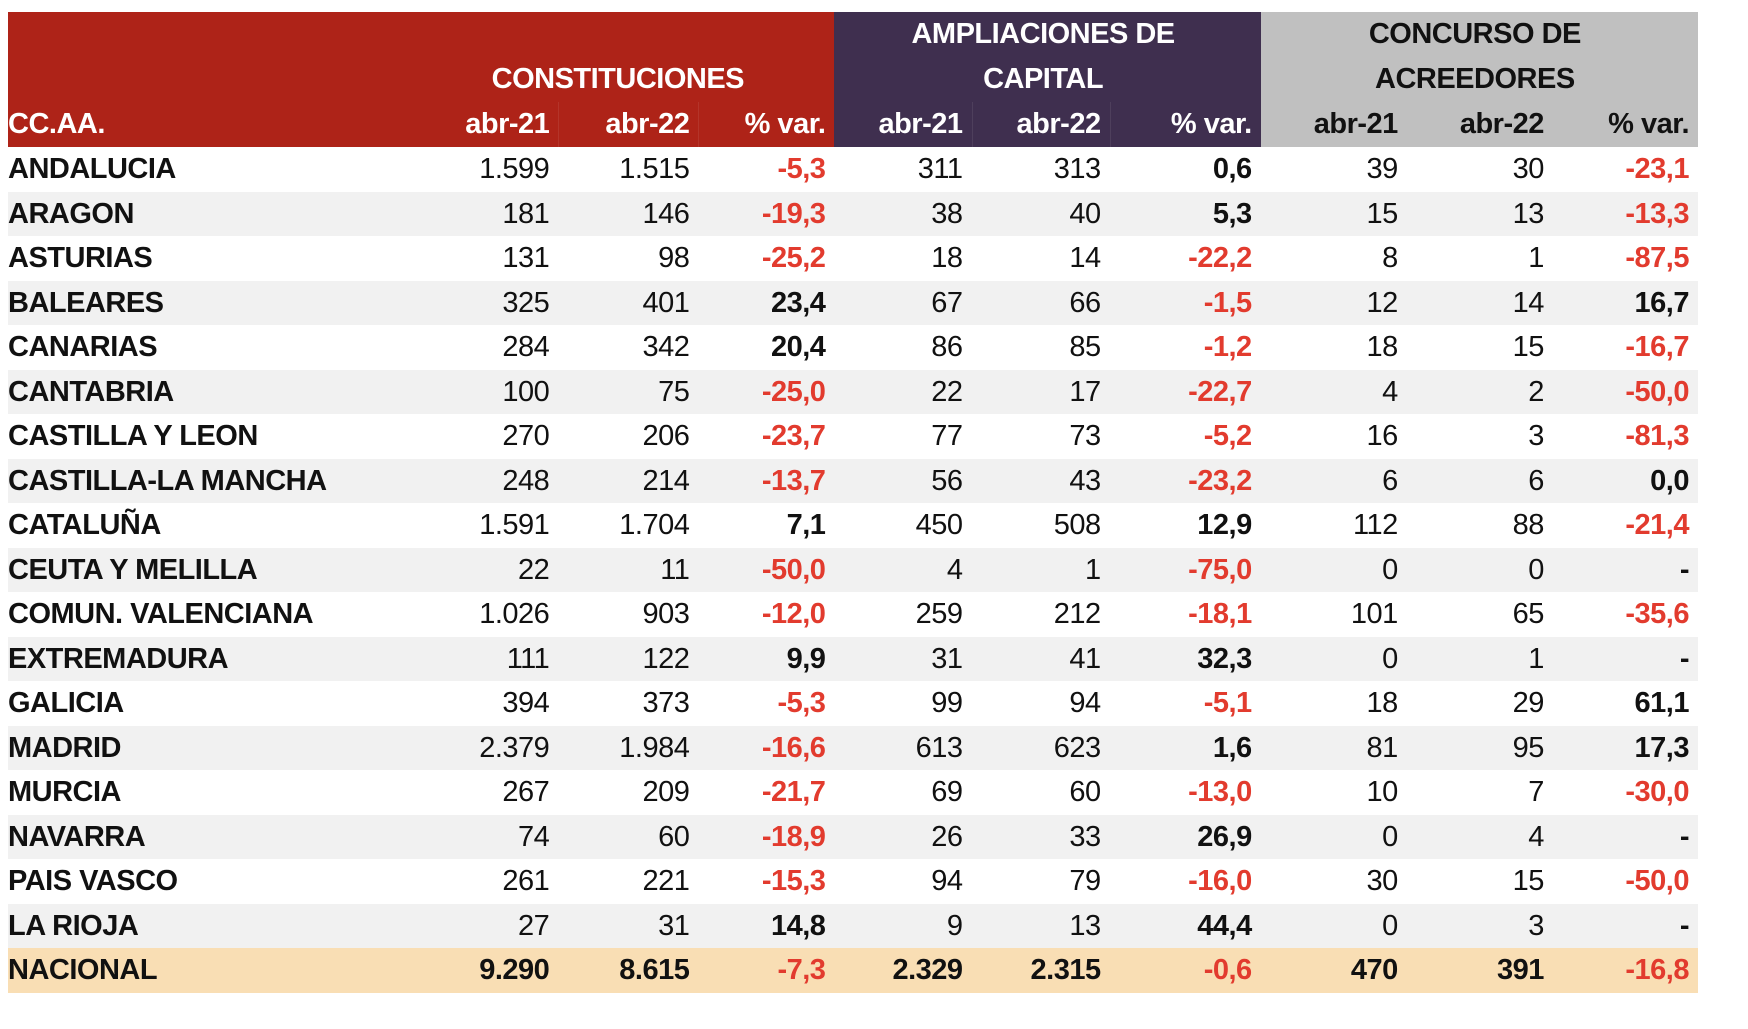 Image resolution: width=1748 pixels, height=1029 pixels. I want to click on concurso-abr22-cell: 95, so click(1479, 747).